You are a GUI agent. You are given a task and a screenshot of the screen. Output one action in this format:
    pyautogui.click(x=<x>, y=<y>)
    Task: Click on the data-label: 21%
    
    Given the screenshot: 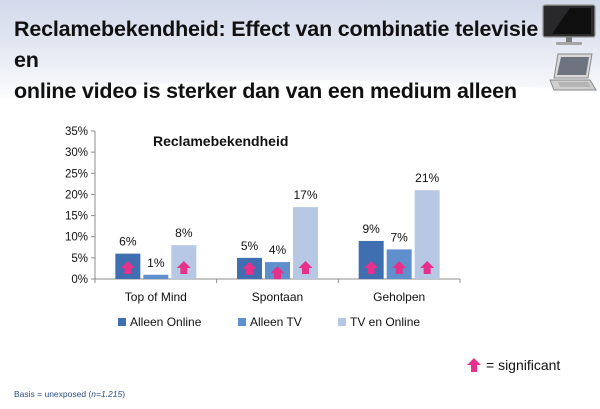 What is the action you would take?
    pyautogui.click(x=427, y=178)
    